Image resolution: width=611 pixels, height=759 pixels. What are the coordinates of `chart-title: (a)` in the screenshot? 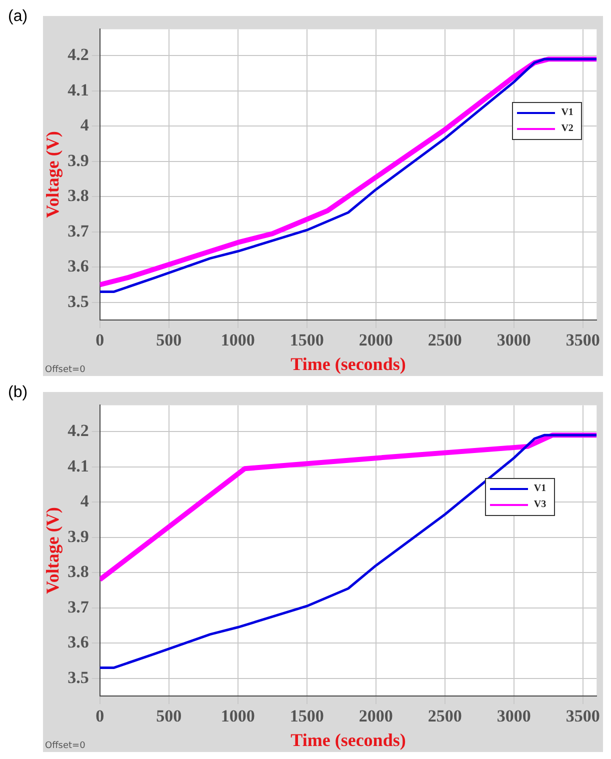 It's located at (18, 17).